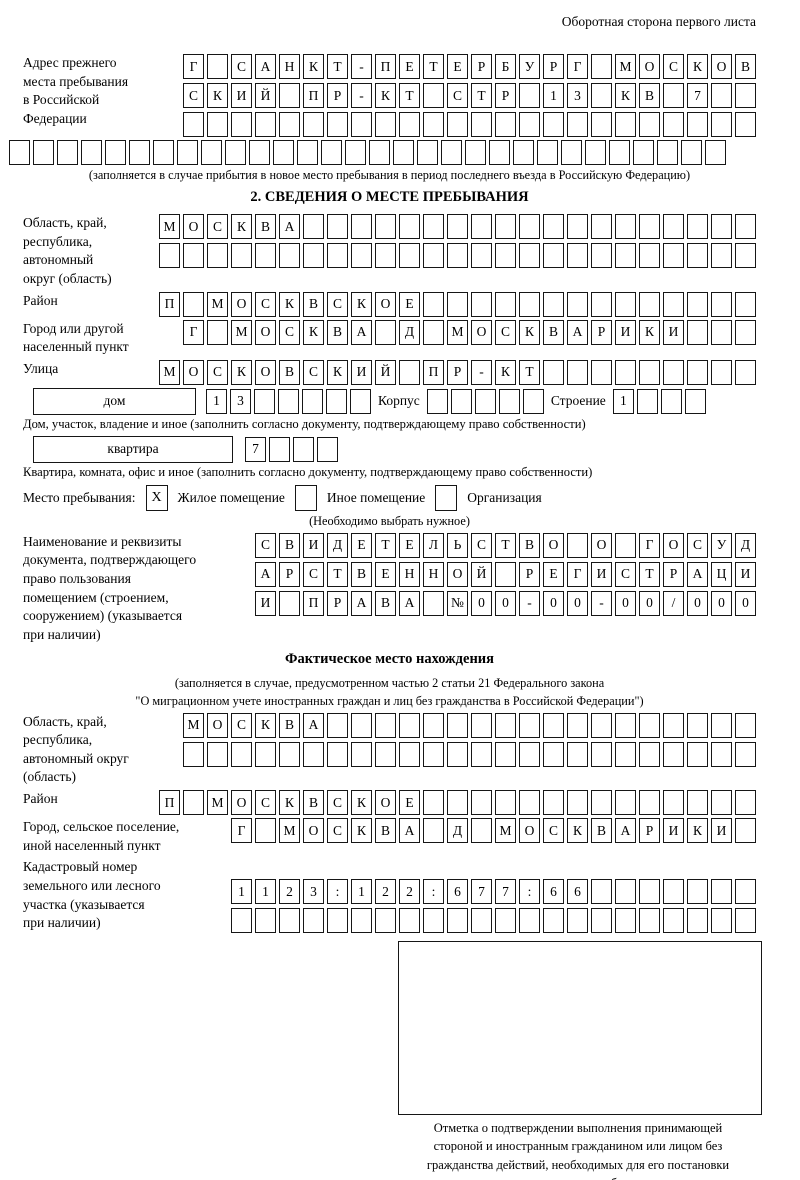 Image resolution: width=800 pixels, height=1180 pixels. I want to click on char-cell: Й, so click(481, 574).